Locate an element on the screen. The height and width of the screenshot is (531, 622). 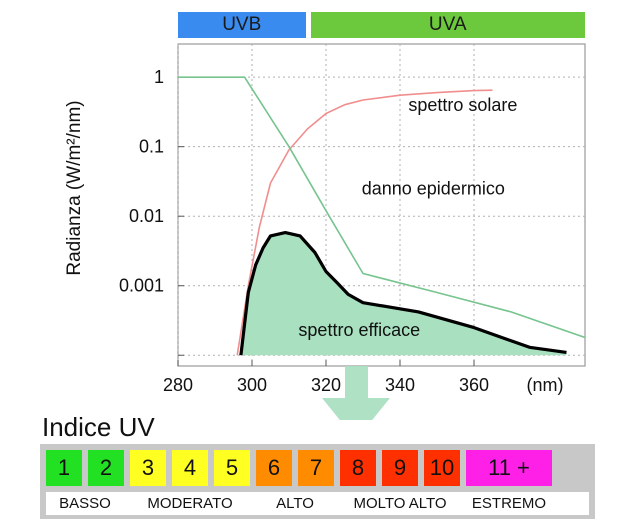
x-axis-ticks: 280 300 320 340 360 is located at coordinates (326, 377).